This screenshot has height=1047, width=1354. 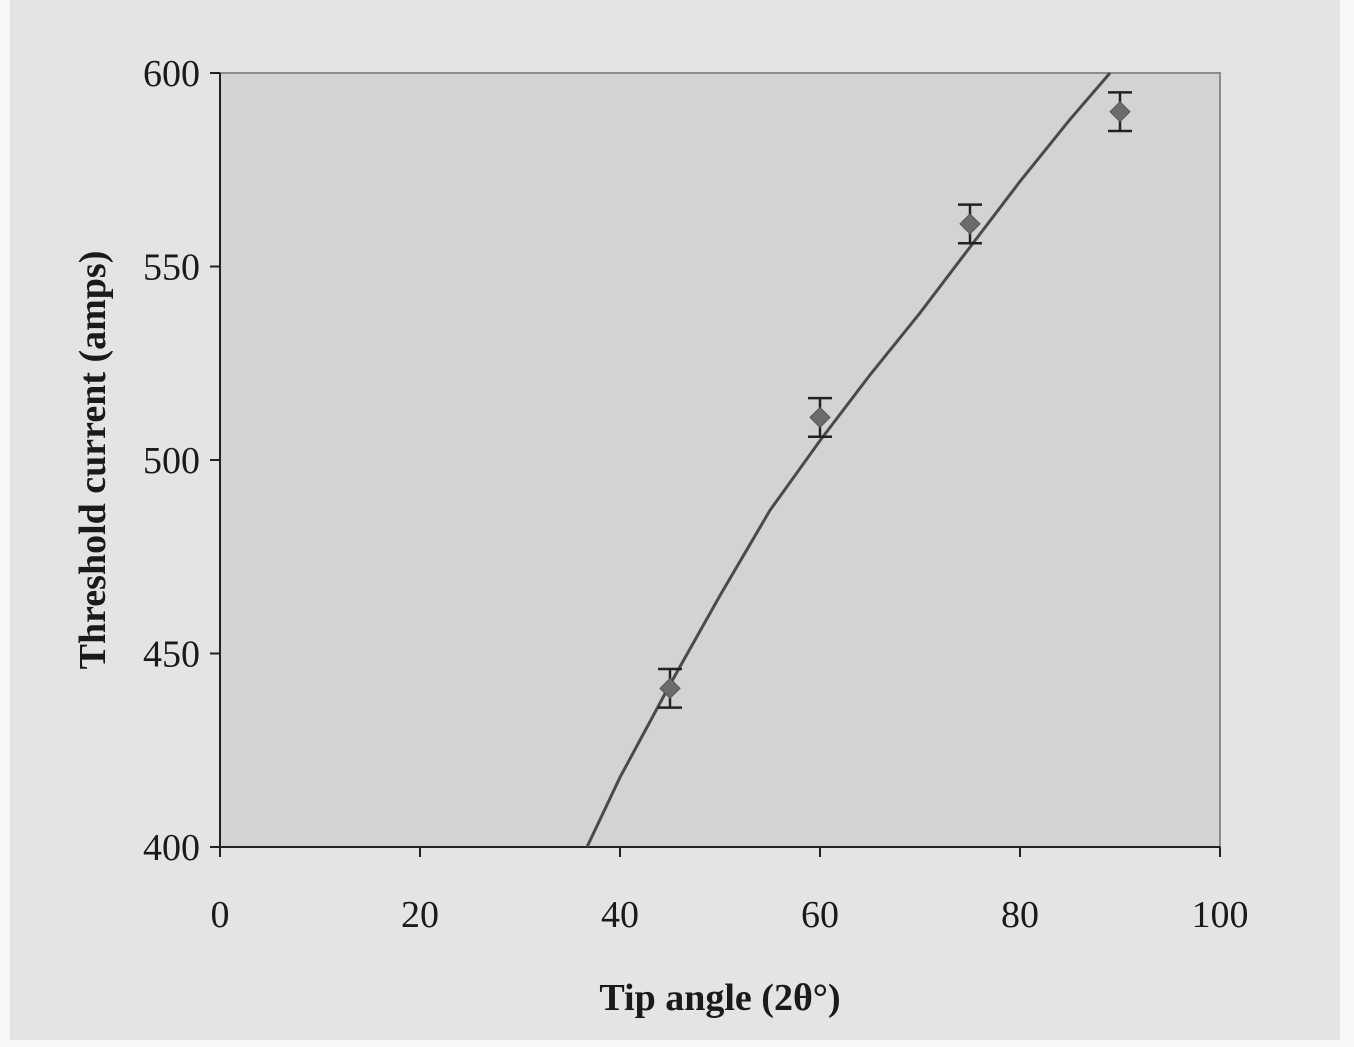 What do you see at coordinates (820, 915) in the screenshot?
I see `x-tick-label: 60` at bounding box center [820, 915].